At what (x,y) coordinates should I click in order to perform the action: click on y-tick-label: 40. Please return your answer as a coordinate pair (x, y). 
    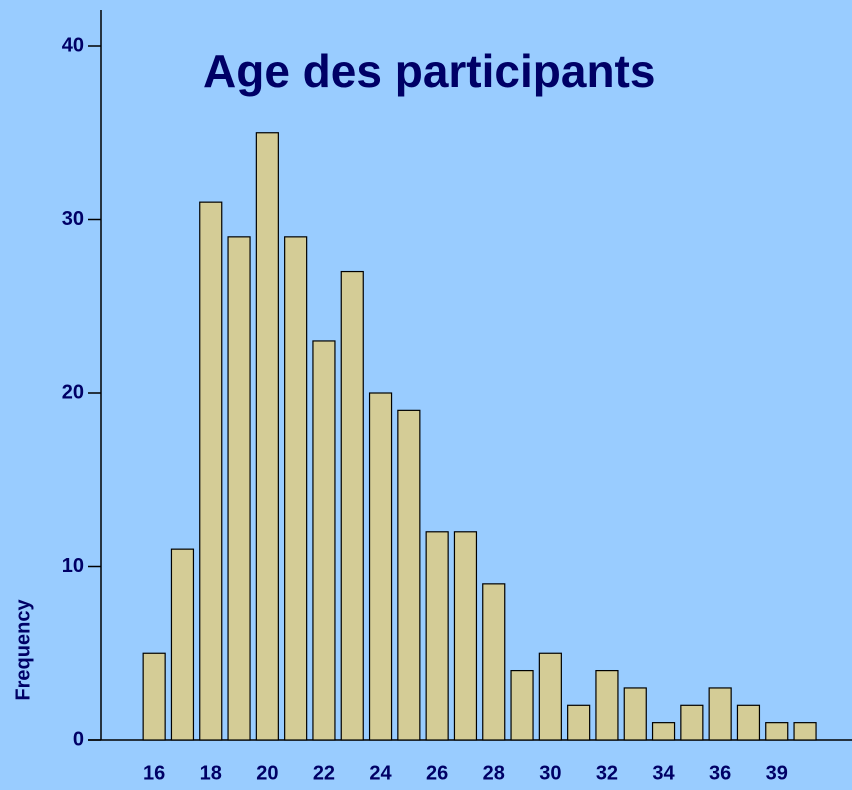
    Looking at the image, I should click on (73, 45).